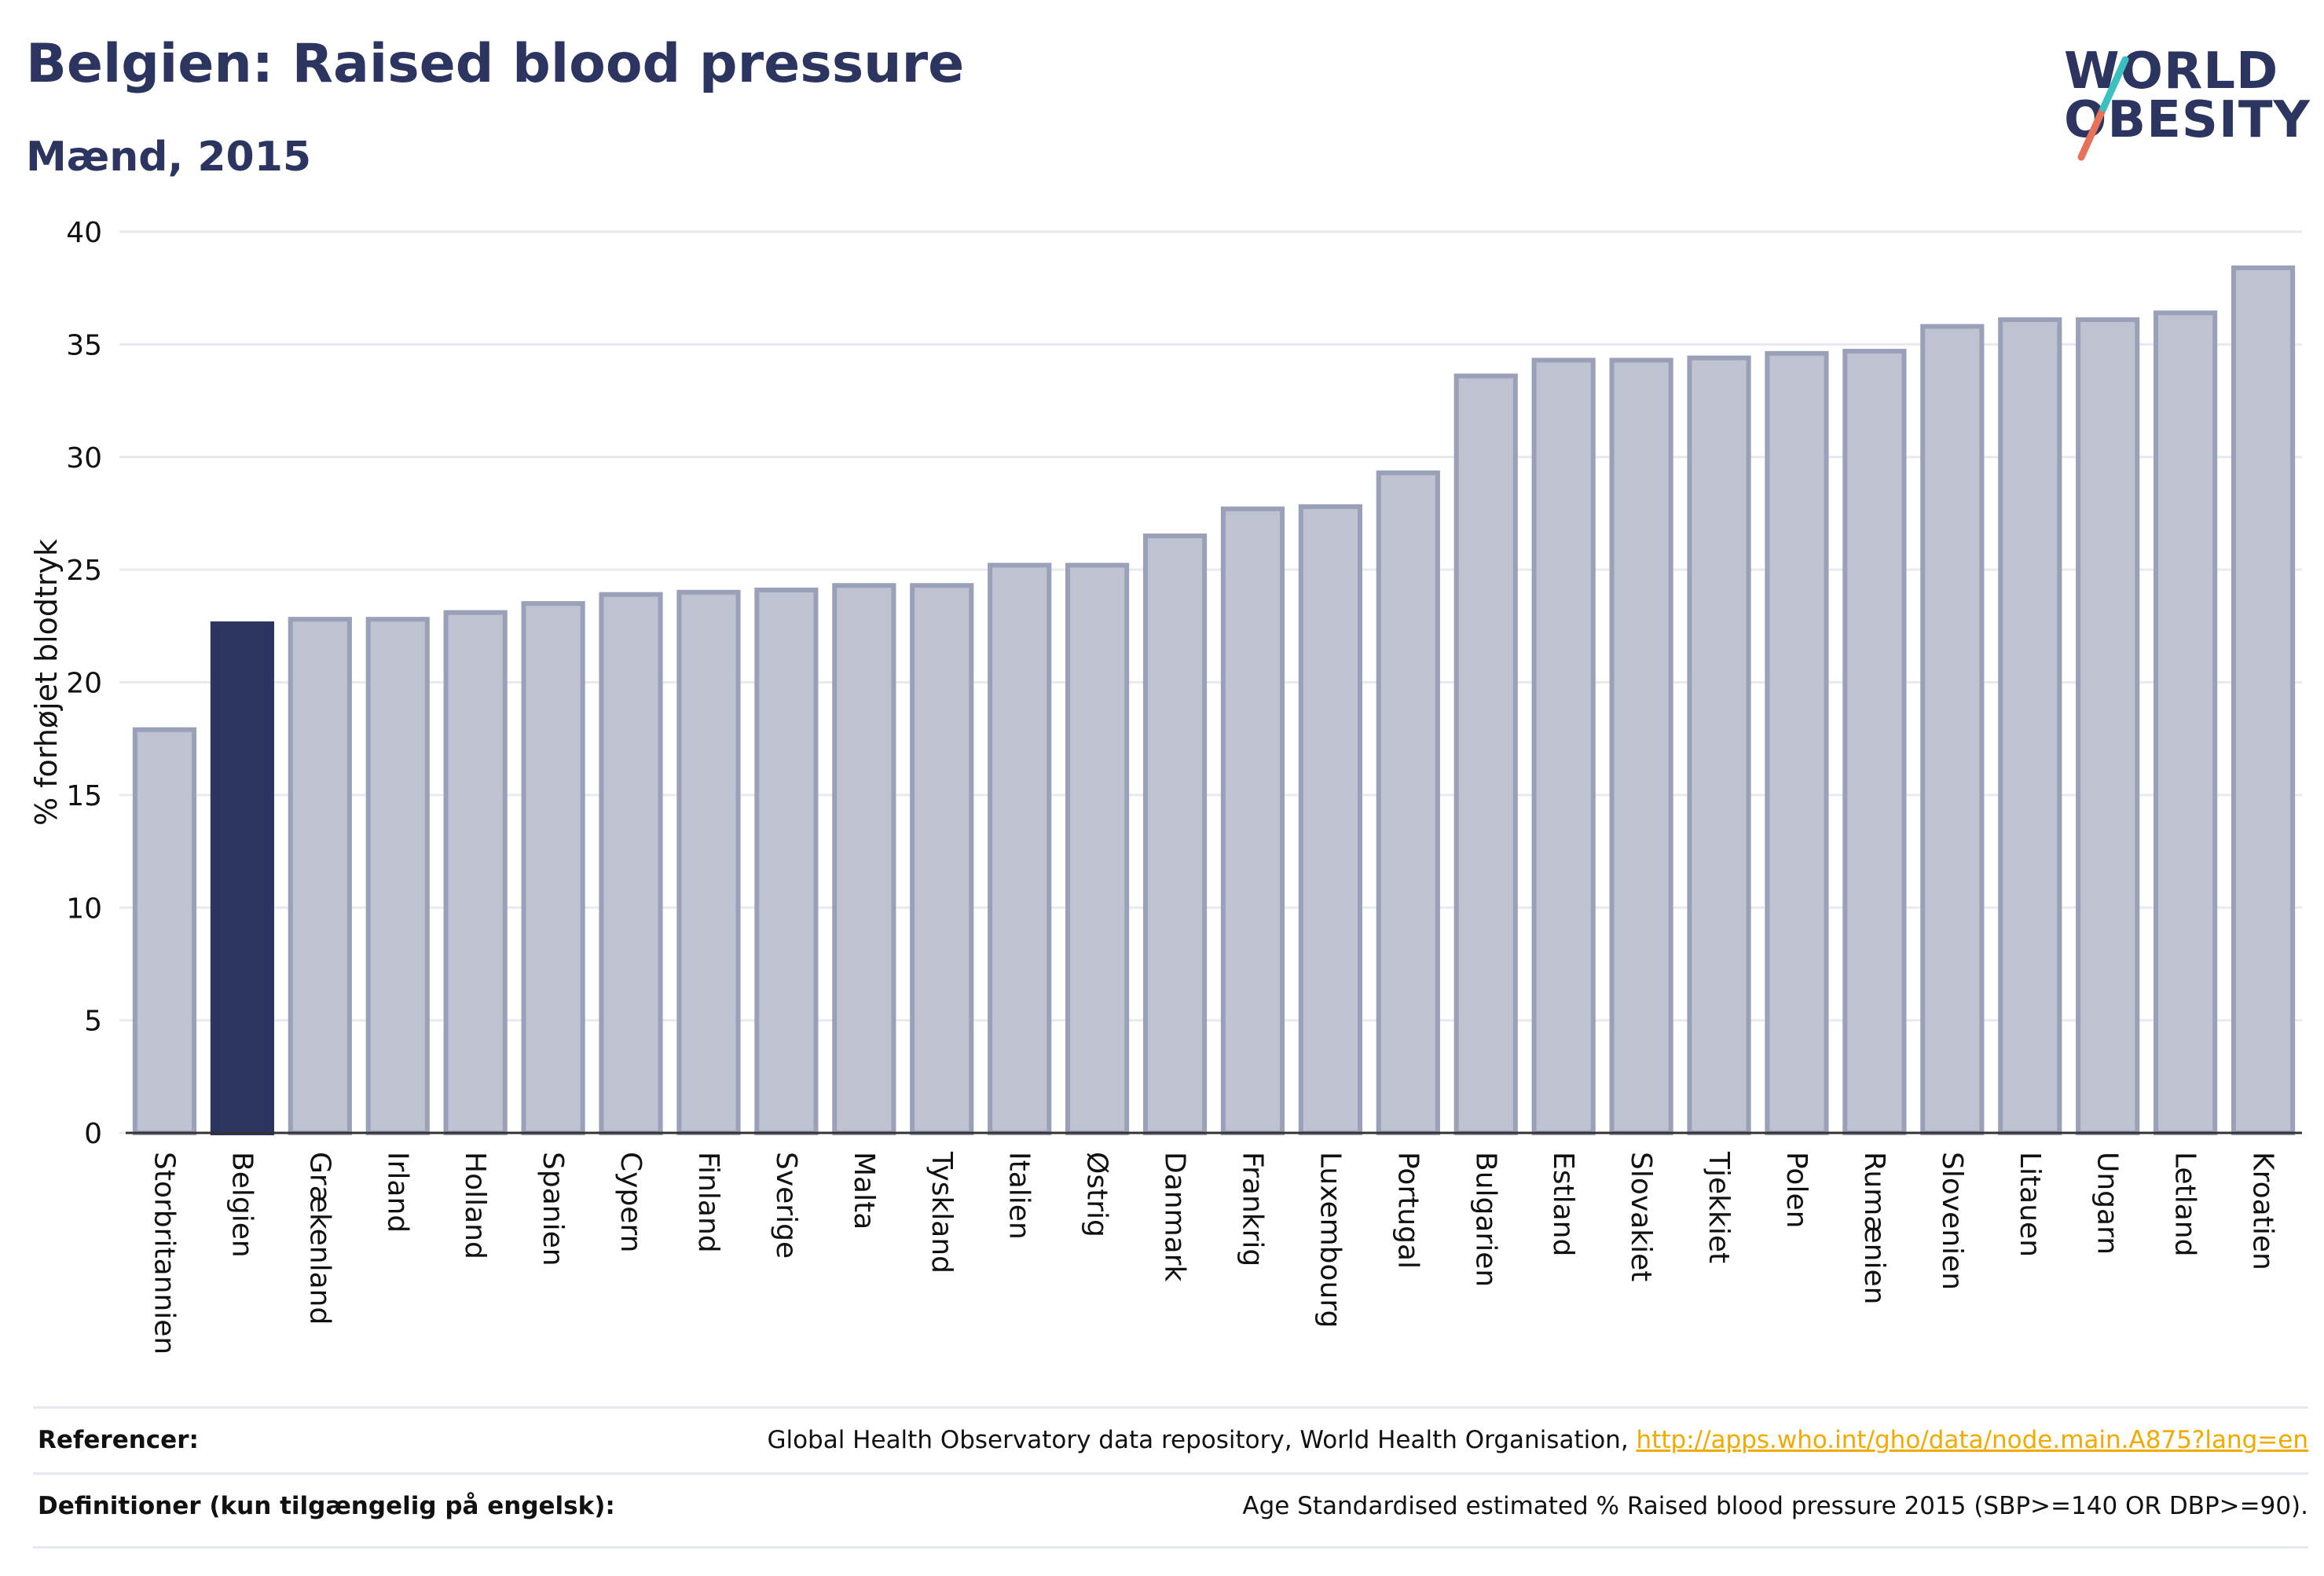 This screenshot has height=1576, width=2324. I want to click on bar-holland, so click(475, 872).